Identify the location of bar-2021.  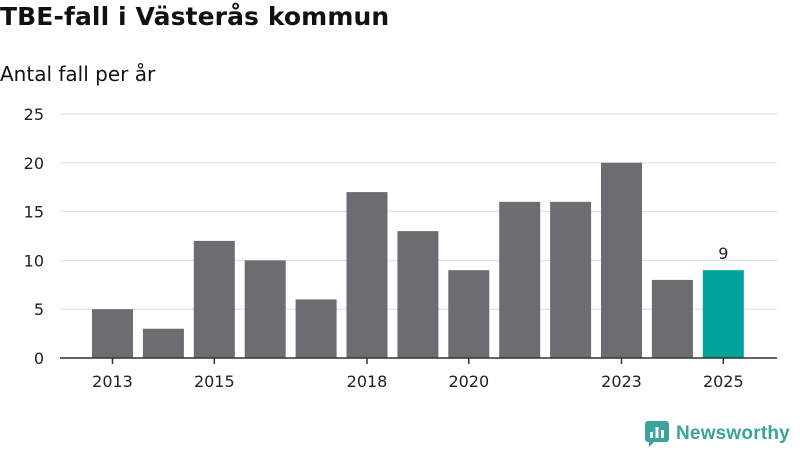
(520, 279).